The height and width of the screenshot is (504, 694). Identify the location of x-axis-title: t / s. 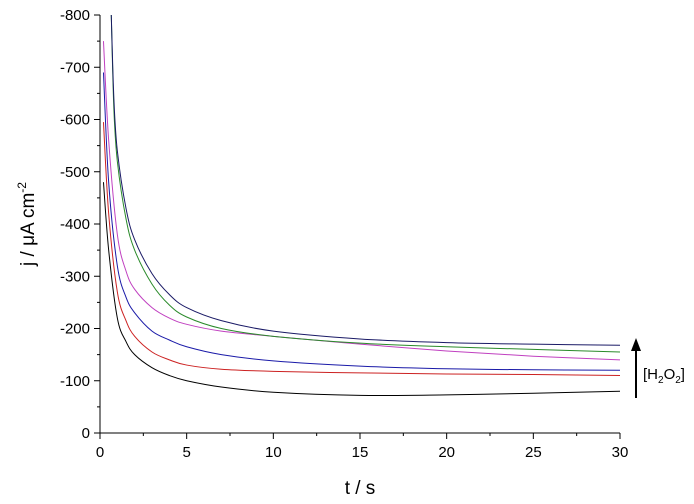
(360, 488).